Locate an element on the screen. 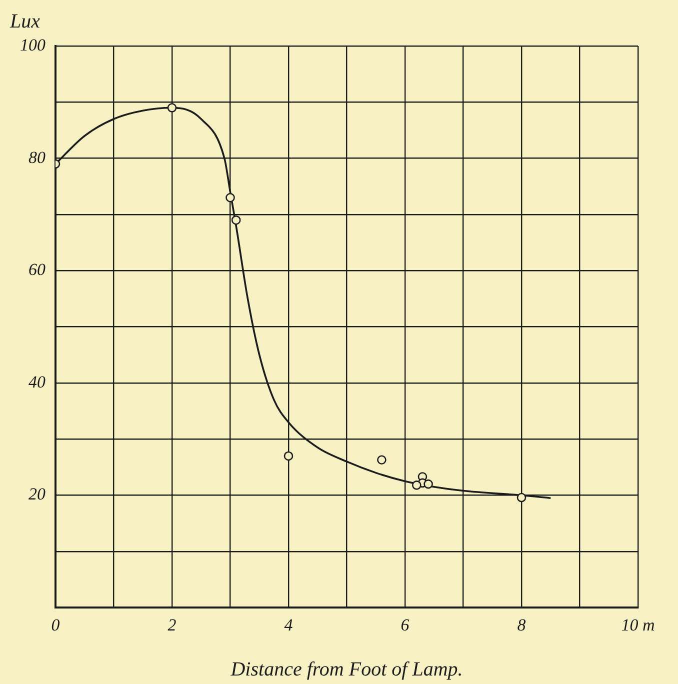  y-tick-label: 20 is located at coordinates (37, 494).